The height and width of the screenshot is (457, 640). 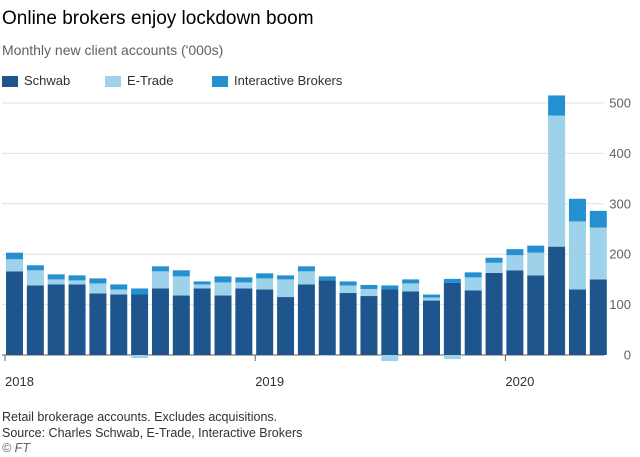 What do you see at coordinates (620, 254) in the screenshot?
I see `y-tick-label-200: 200` at bounding box center [620, 254].